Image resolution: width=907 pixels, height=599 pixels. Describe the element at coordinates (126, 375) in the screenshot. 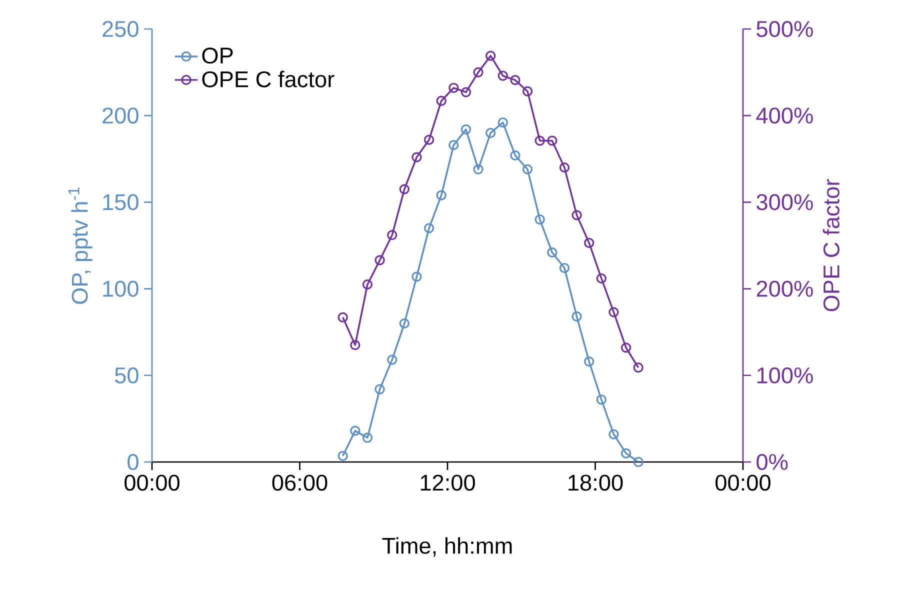

I see `y-tick-label: 50` at that location.